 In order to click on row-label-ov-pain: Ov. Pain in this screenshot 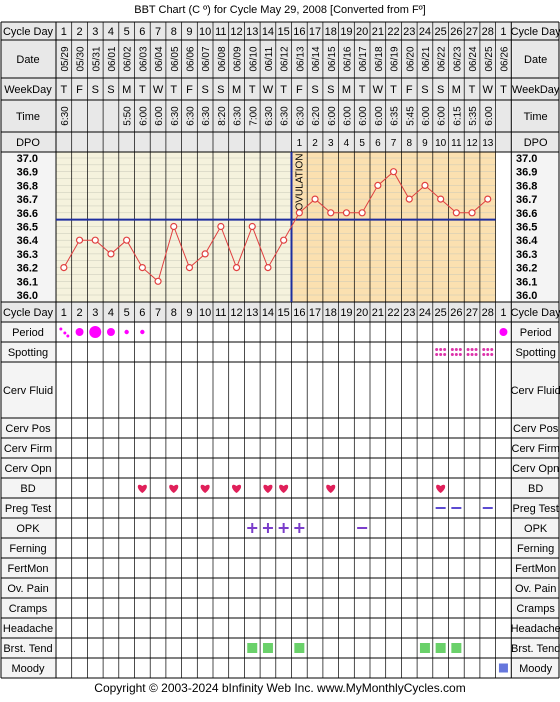, I will do `click(27, 589)`.